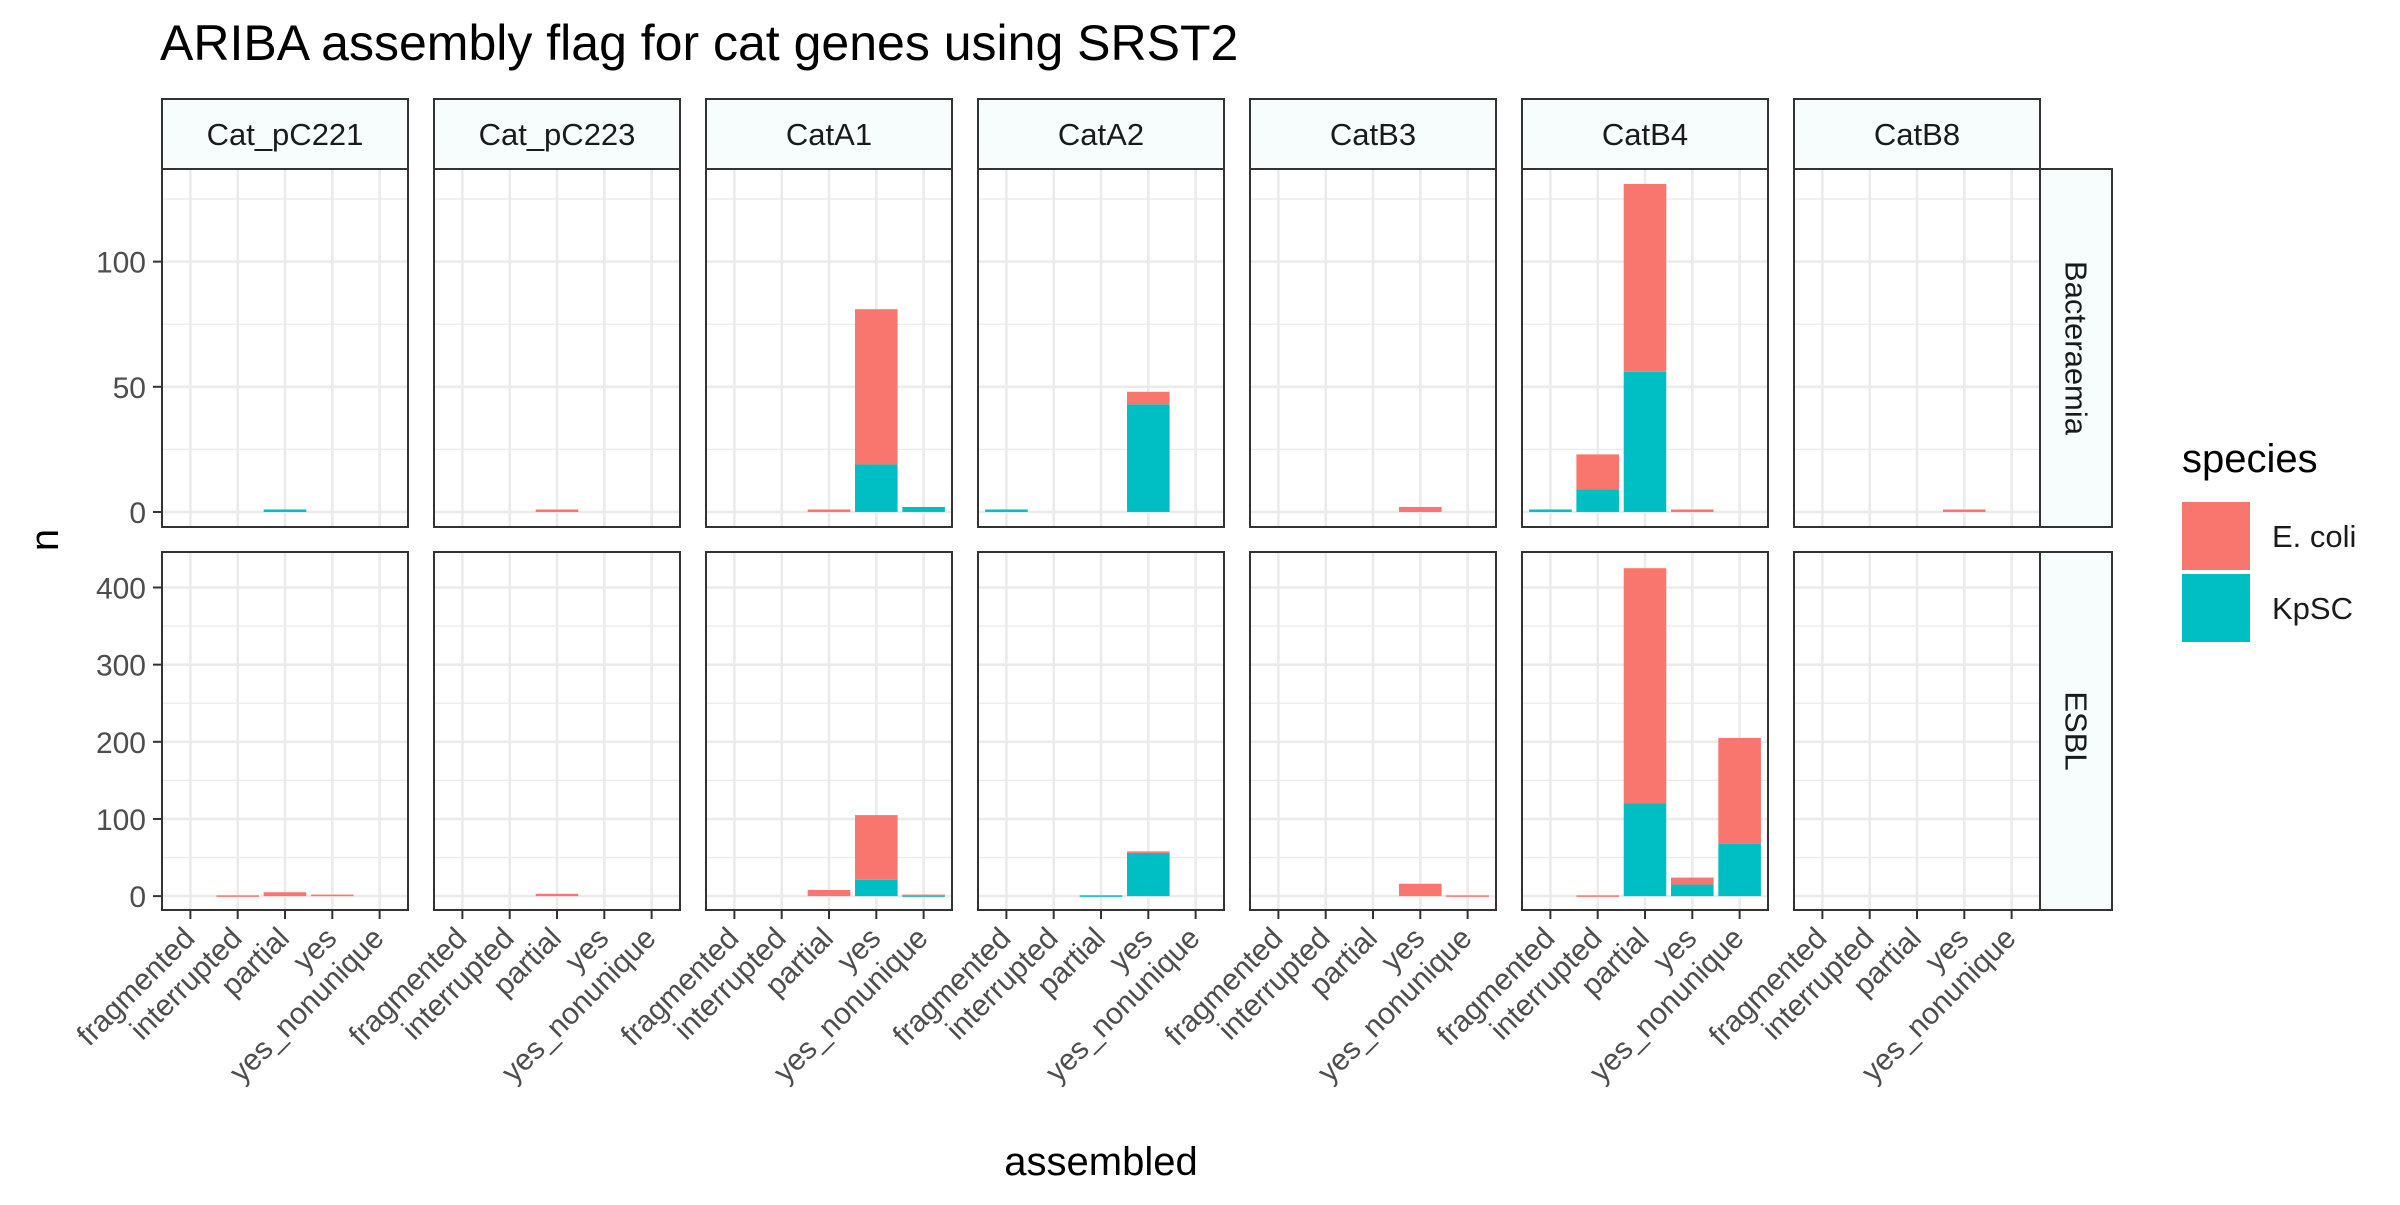  Describe the element at coordinates (121, 666) in the screenshot. I see `y-tick-label-esbl-300: 300` at that location.